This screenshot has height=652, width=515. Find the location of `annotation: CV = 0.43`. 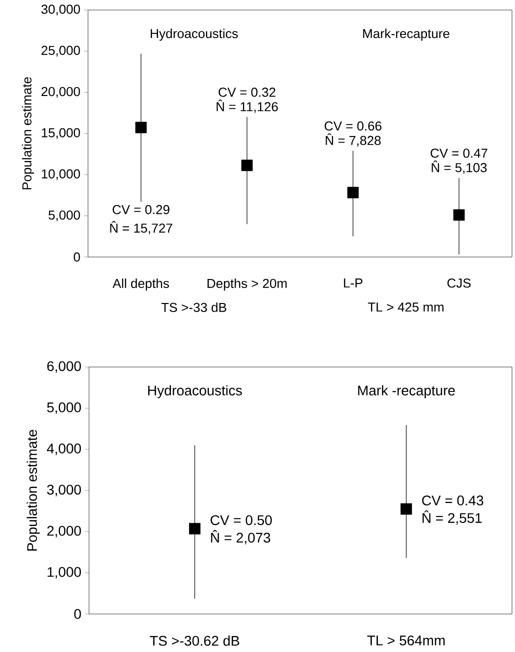

annotation: CV = 0.43 is located at coordinates (453, 501).